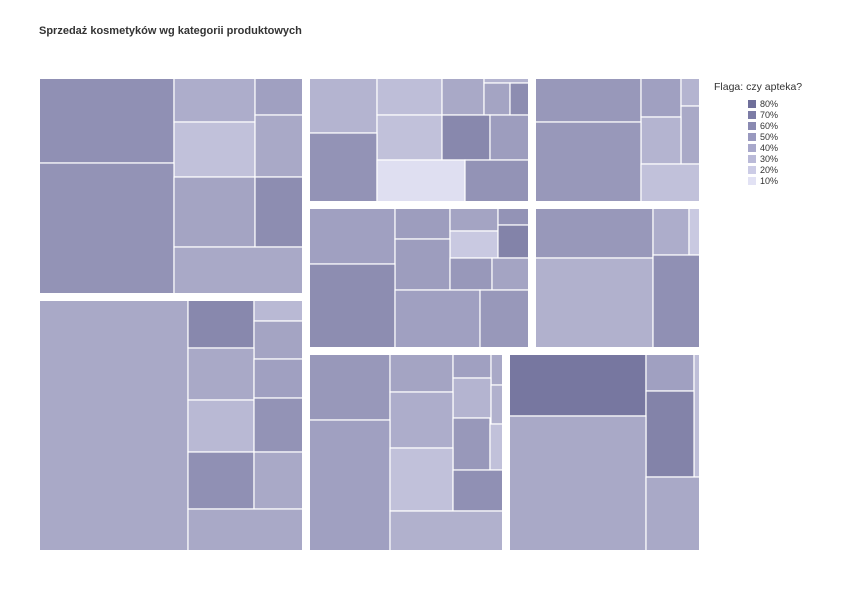 The height and width of the screenshot is (600, 850). Describe the element at coordinates (769, 125) in the screenshot. I see `legend-label: 60%` at that location.